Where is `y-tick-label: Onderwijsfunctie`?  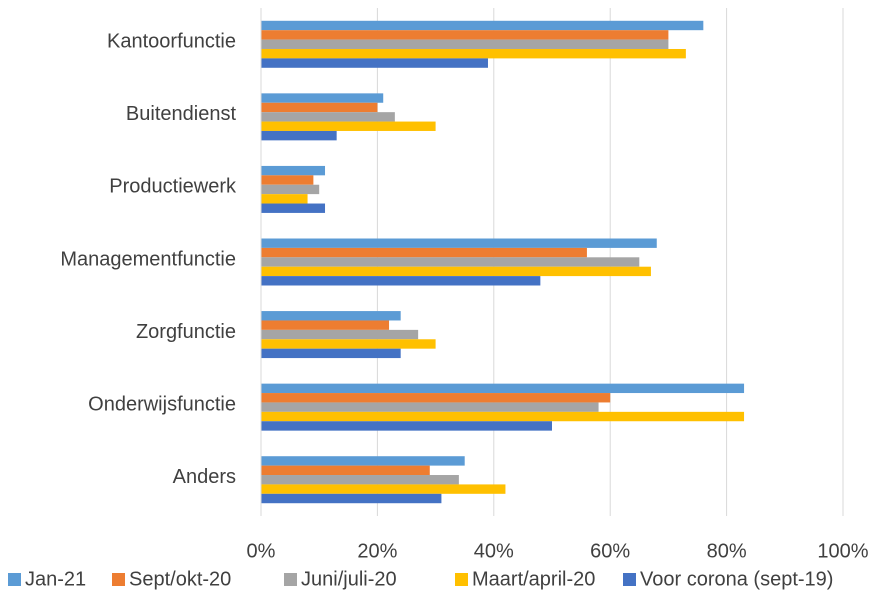
y-tick-label: Onderwijsfunctie is located at coordinates (162, 404).